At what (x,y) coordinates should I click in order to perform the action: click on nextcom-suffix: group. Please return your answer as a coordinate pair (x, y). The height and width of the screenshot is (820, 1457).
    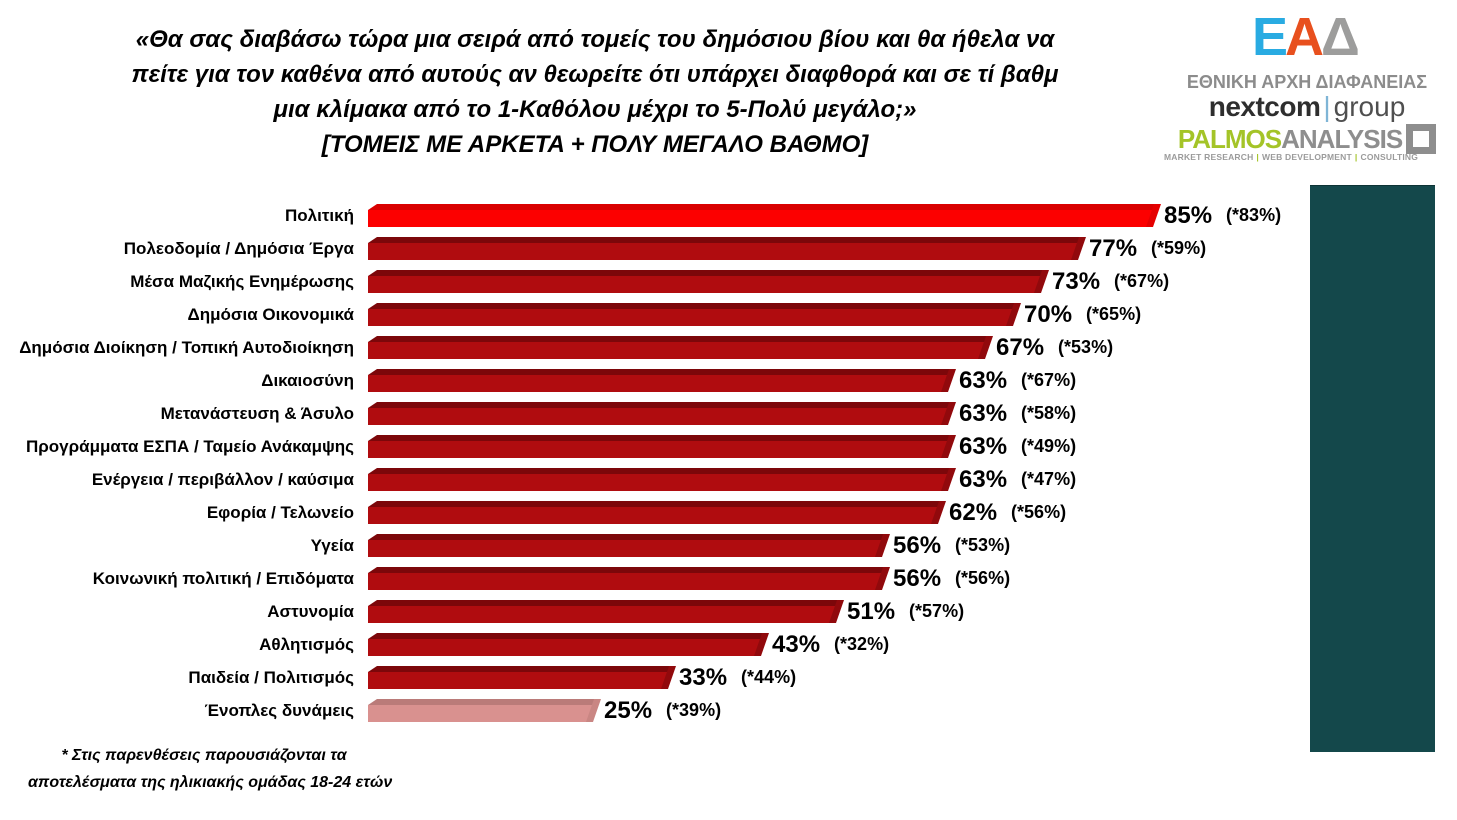
    Looking at the image, I should click on (1369, 106).